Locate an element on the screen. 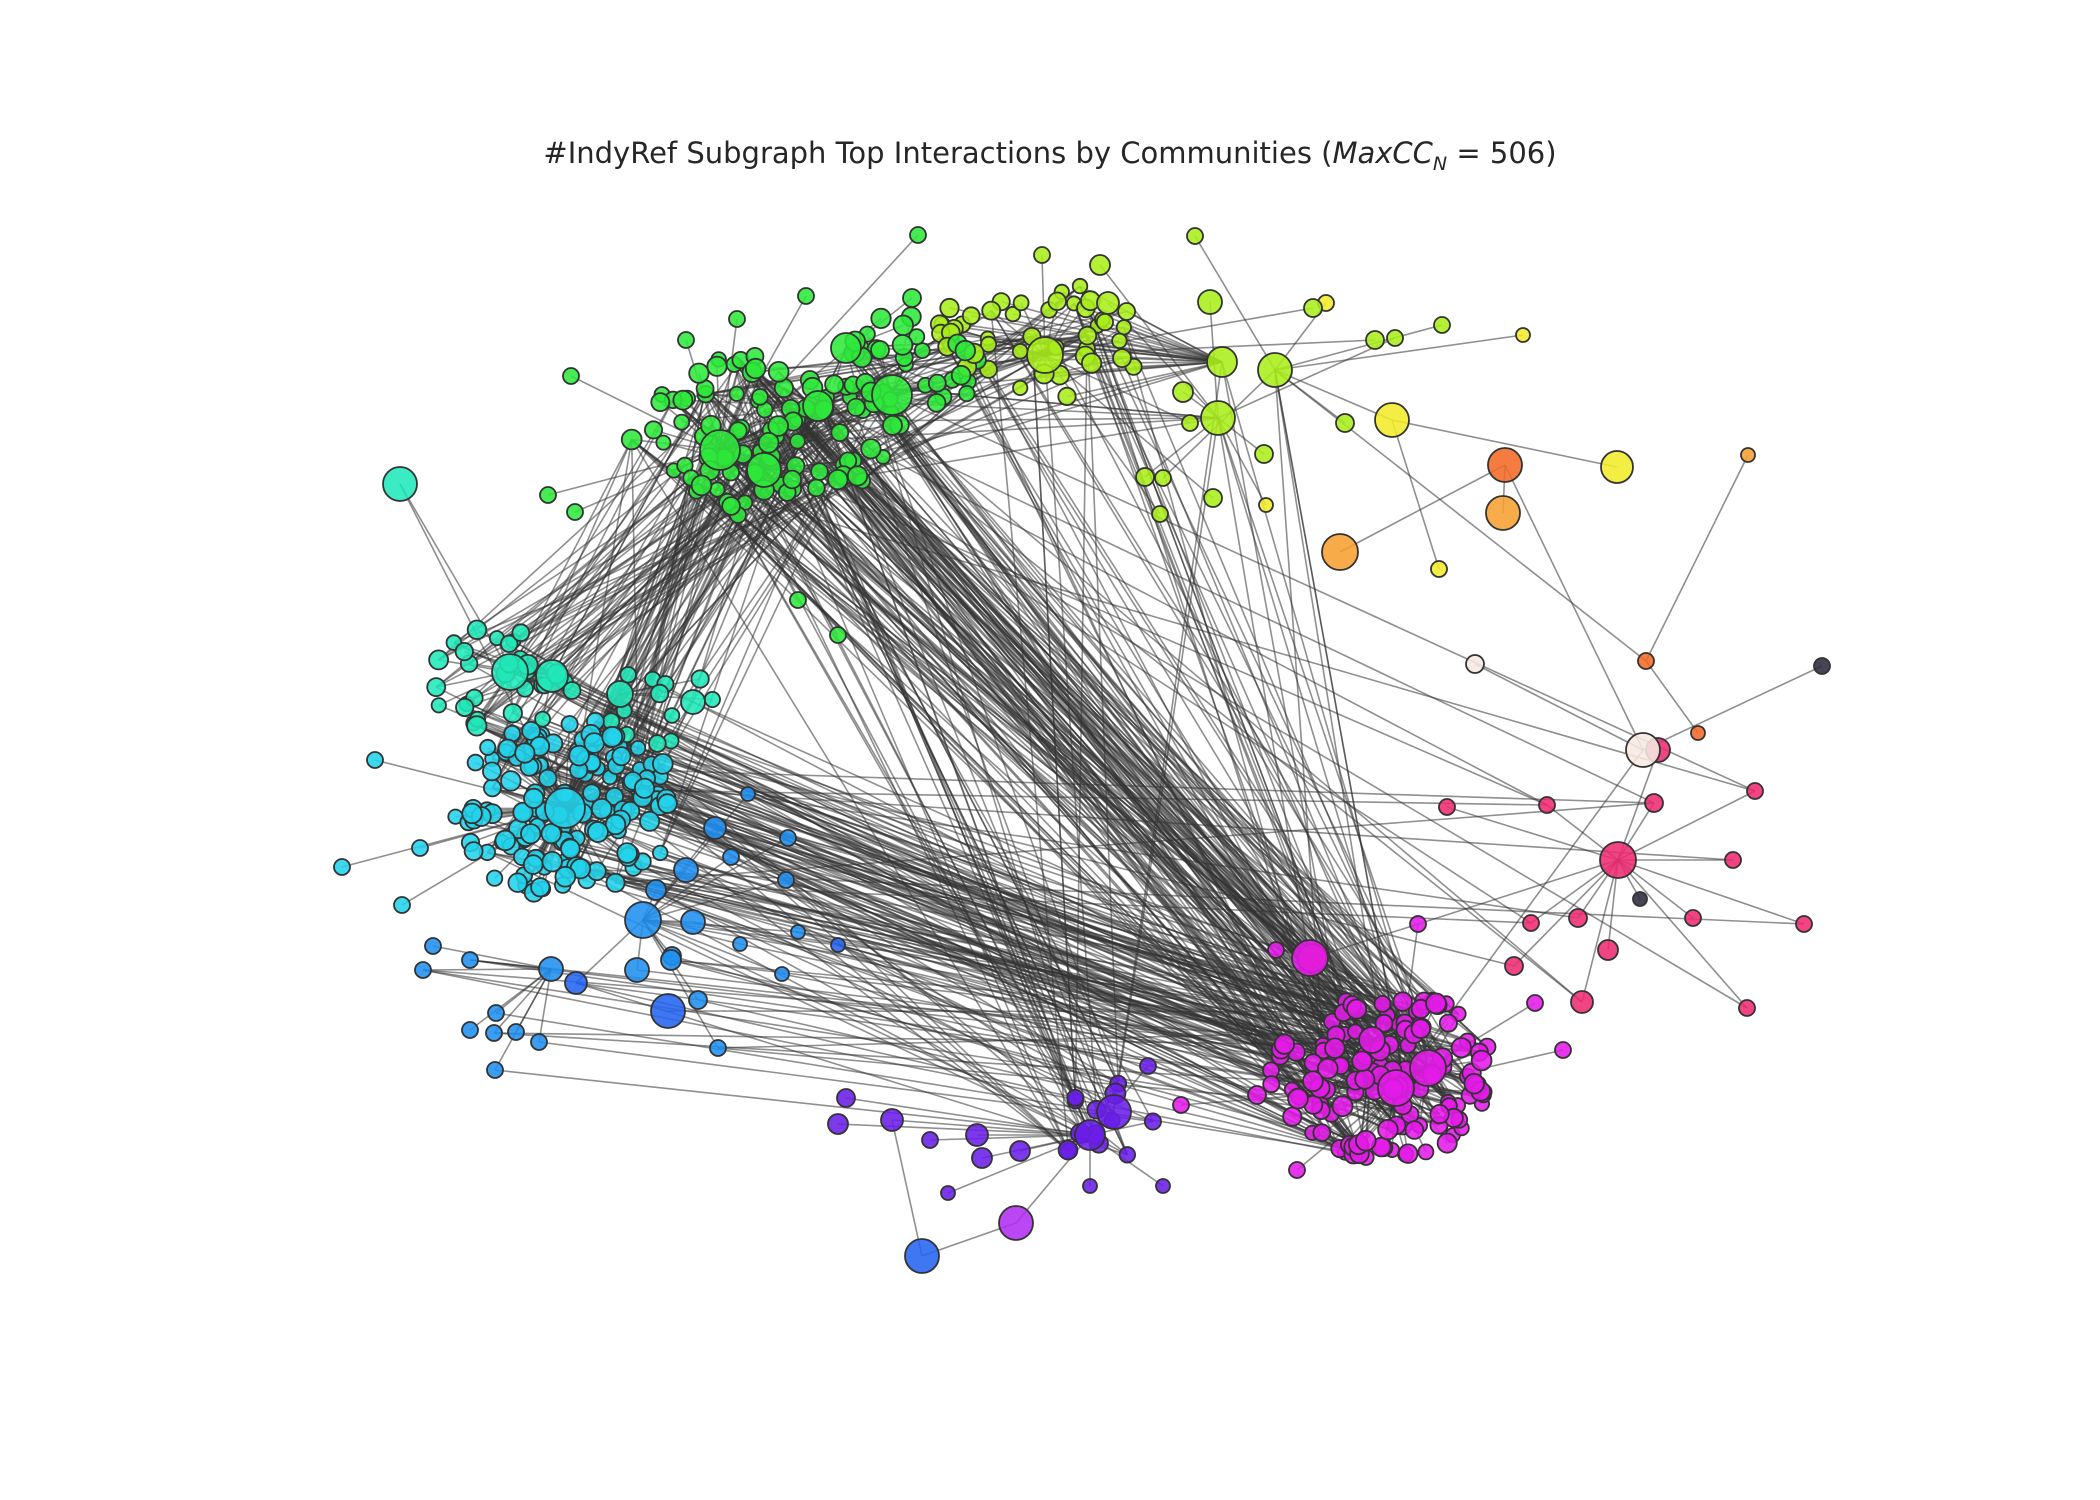 This screenshot has height=1500, width=2100. graph-node-orange is located at coordinates (1503, 513).